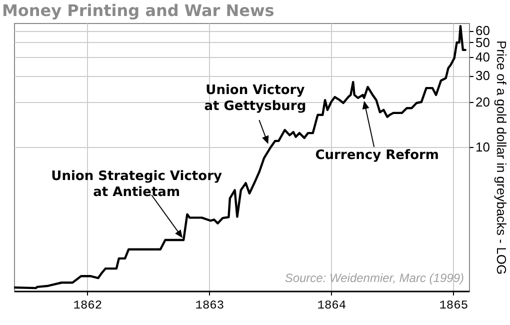  Describe the element at coordinates (501, 157) in the screenshot. I see `y-axis-title: Price of a gold dollar in greybacks - LOG` at that location.